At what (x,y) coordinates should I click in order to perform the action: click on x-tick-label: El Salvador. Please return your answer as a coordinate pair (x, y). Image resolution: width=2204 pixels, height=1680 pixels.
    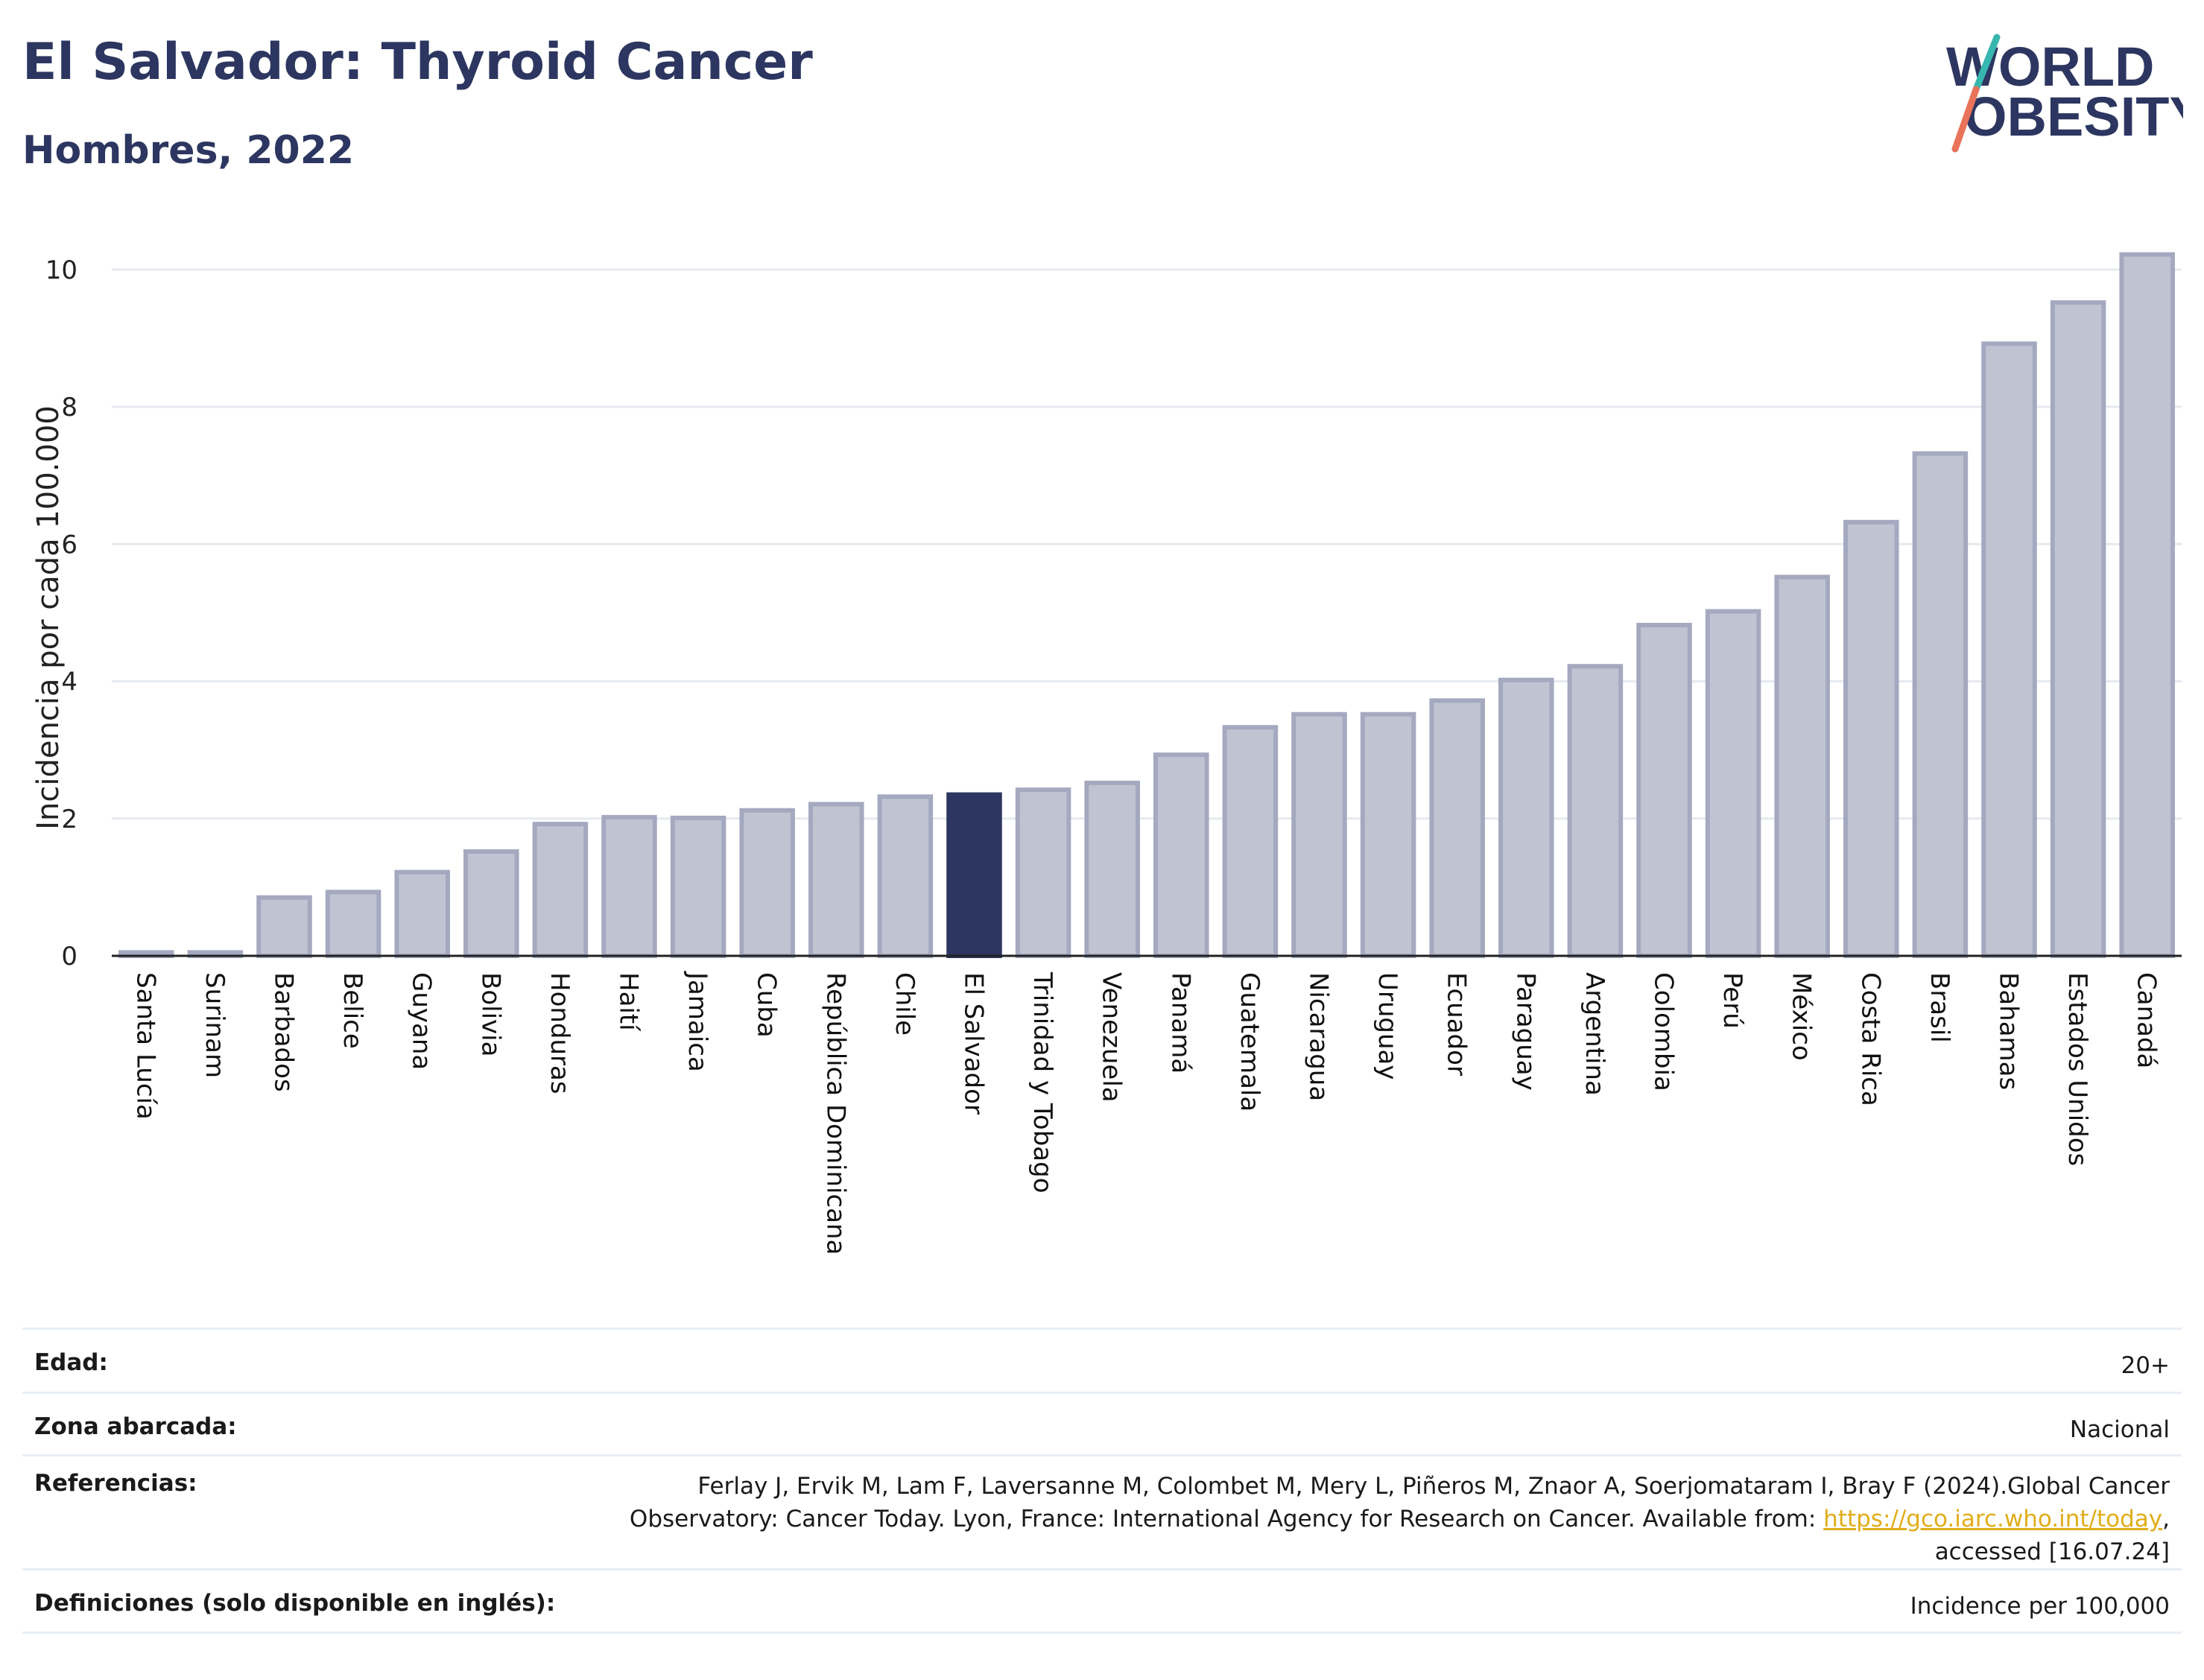
    Looking at the image, I should click on (974, 1043).